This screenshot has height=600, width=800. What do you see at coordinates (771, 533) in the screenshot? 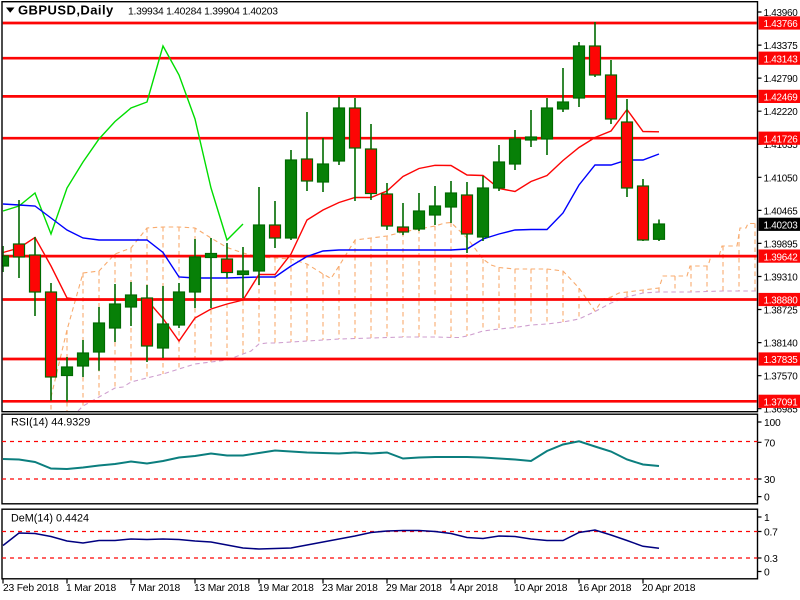
I see `svg-text: 0.7` at bounding box center [771, 533].